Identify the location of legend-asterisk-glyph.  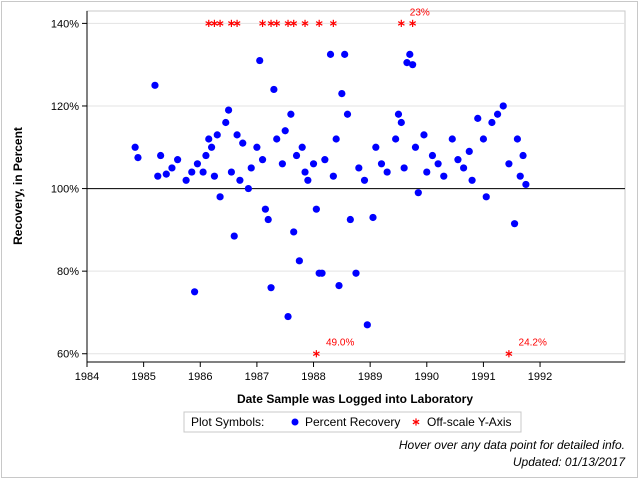
(416, 422).